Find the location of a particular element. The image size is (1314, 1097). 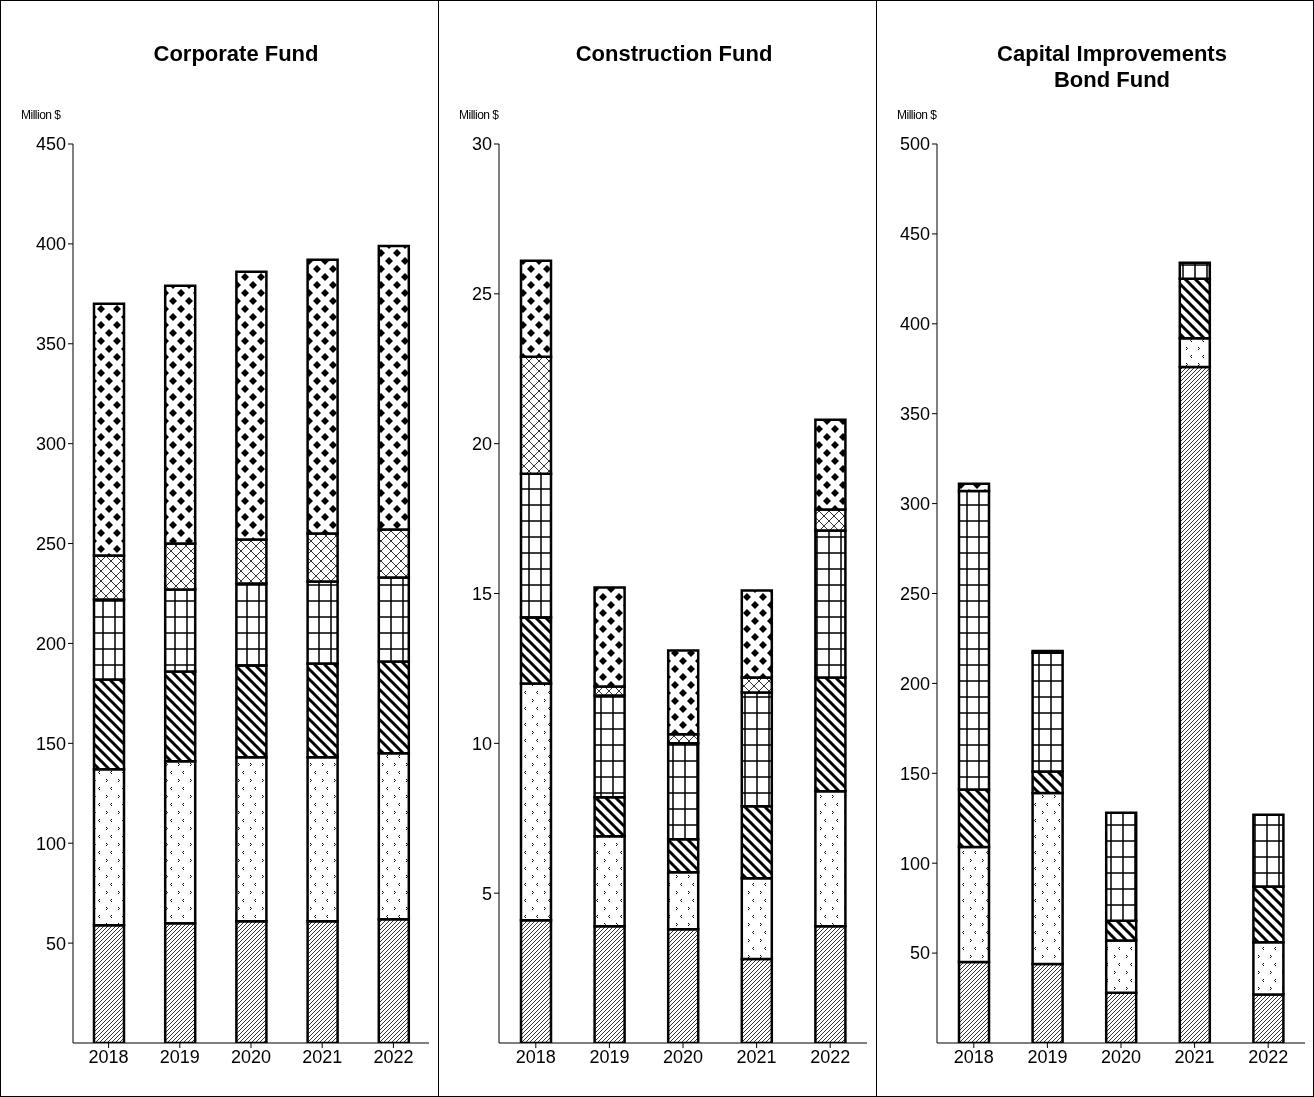

y-tick-label: 15 is located at coordinates (481, 593).